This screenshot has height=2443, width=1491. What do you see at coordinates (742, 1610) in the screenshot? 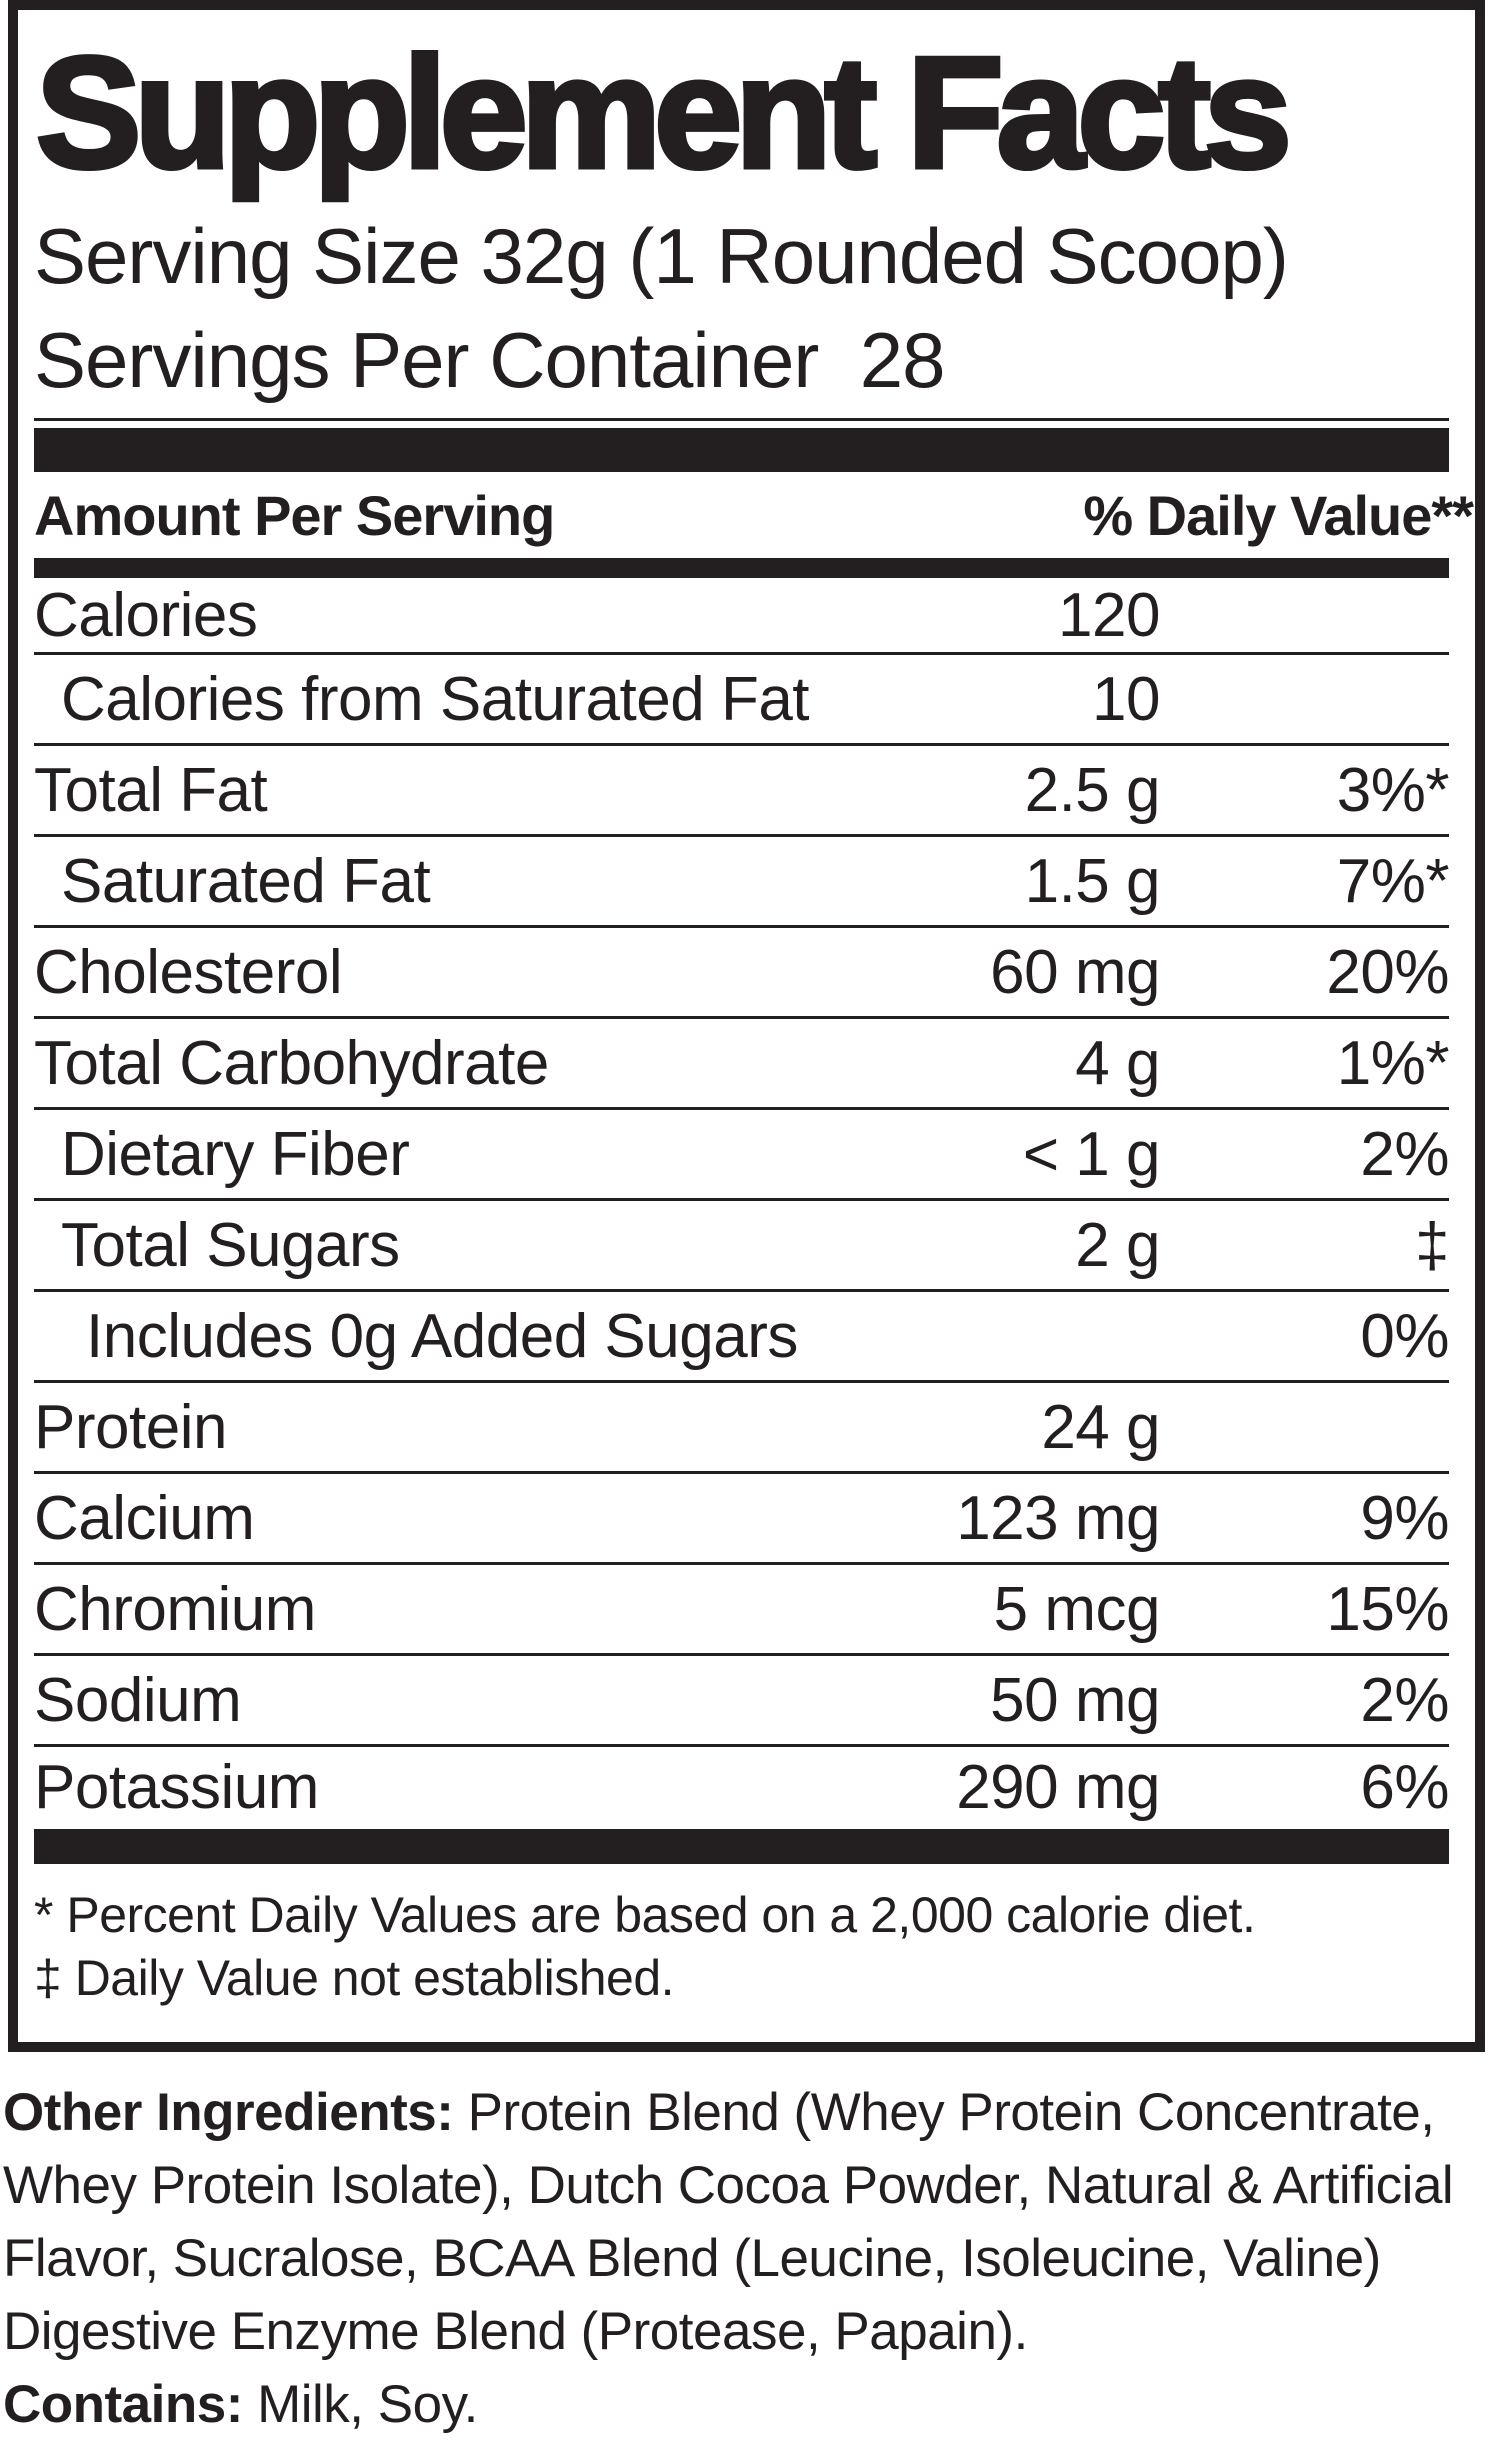
I see `table-row: Chromium 5 mcg 15%` at bounding box center [742, 1610].